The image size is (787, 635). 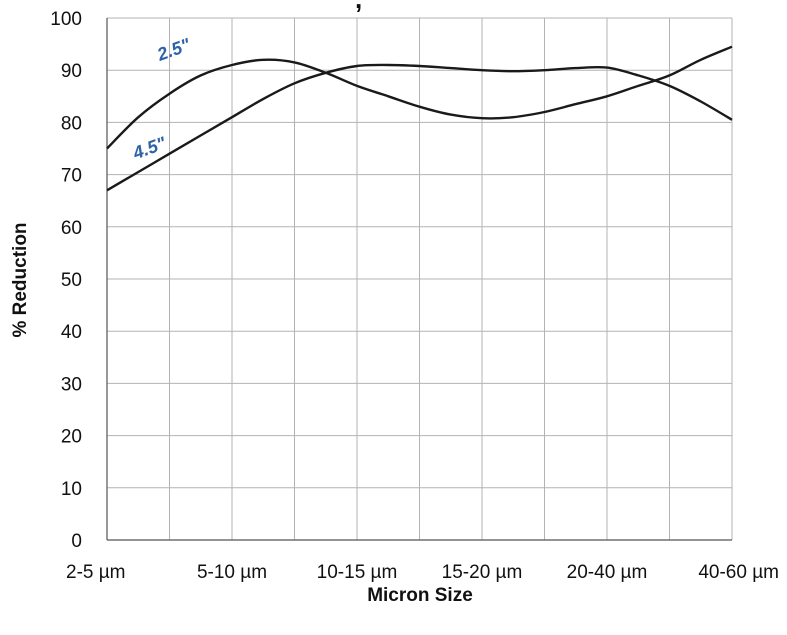 I want to click on y-tick-label: 20, so click(x=71, y=437).